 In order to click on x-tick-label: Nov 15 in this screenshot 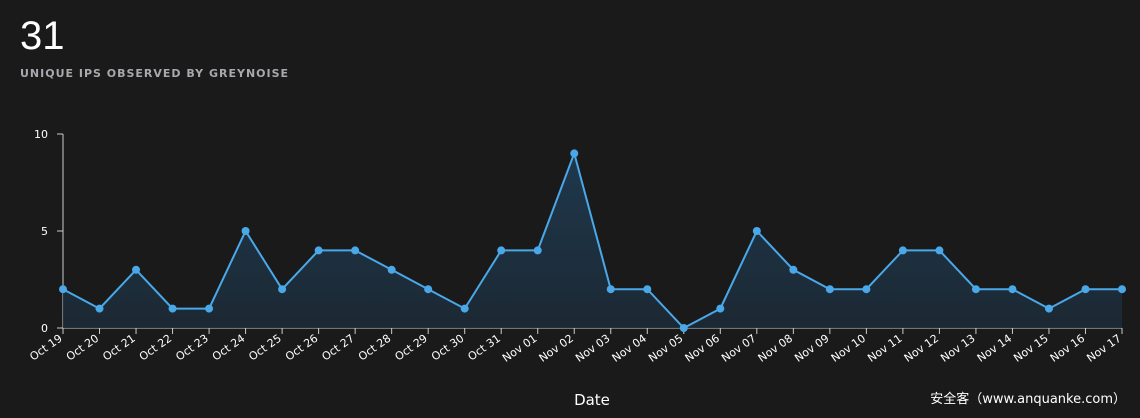, I will do `click(1030, 348)`.